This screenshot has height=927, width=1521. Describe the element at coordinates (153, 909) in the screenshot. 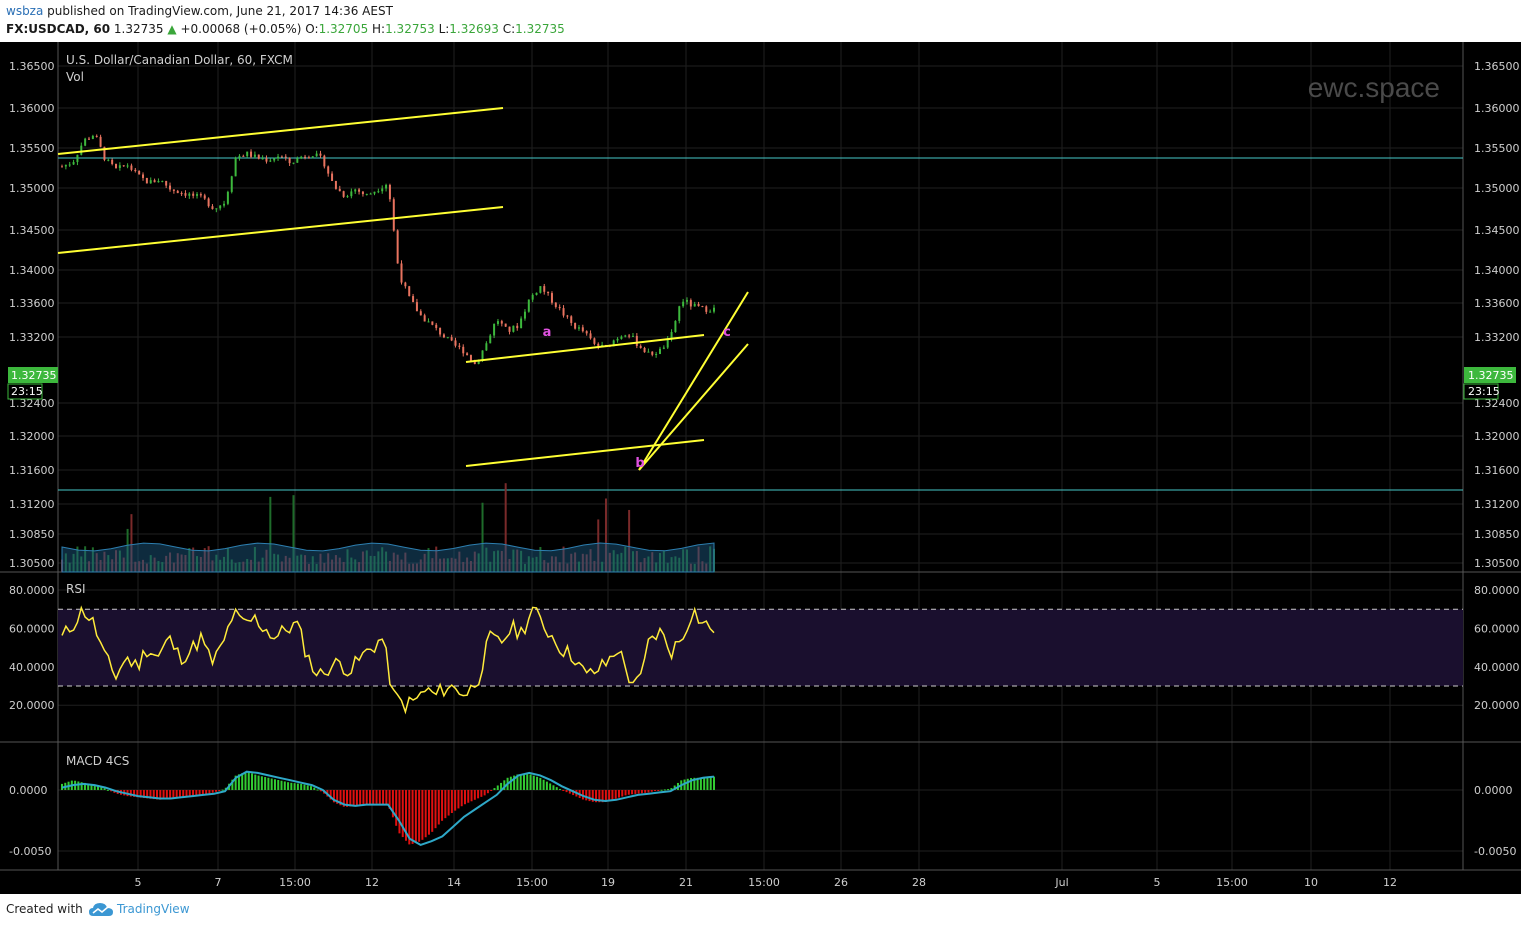

I see `tradingview-link: TradingView` at that location.